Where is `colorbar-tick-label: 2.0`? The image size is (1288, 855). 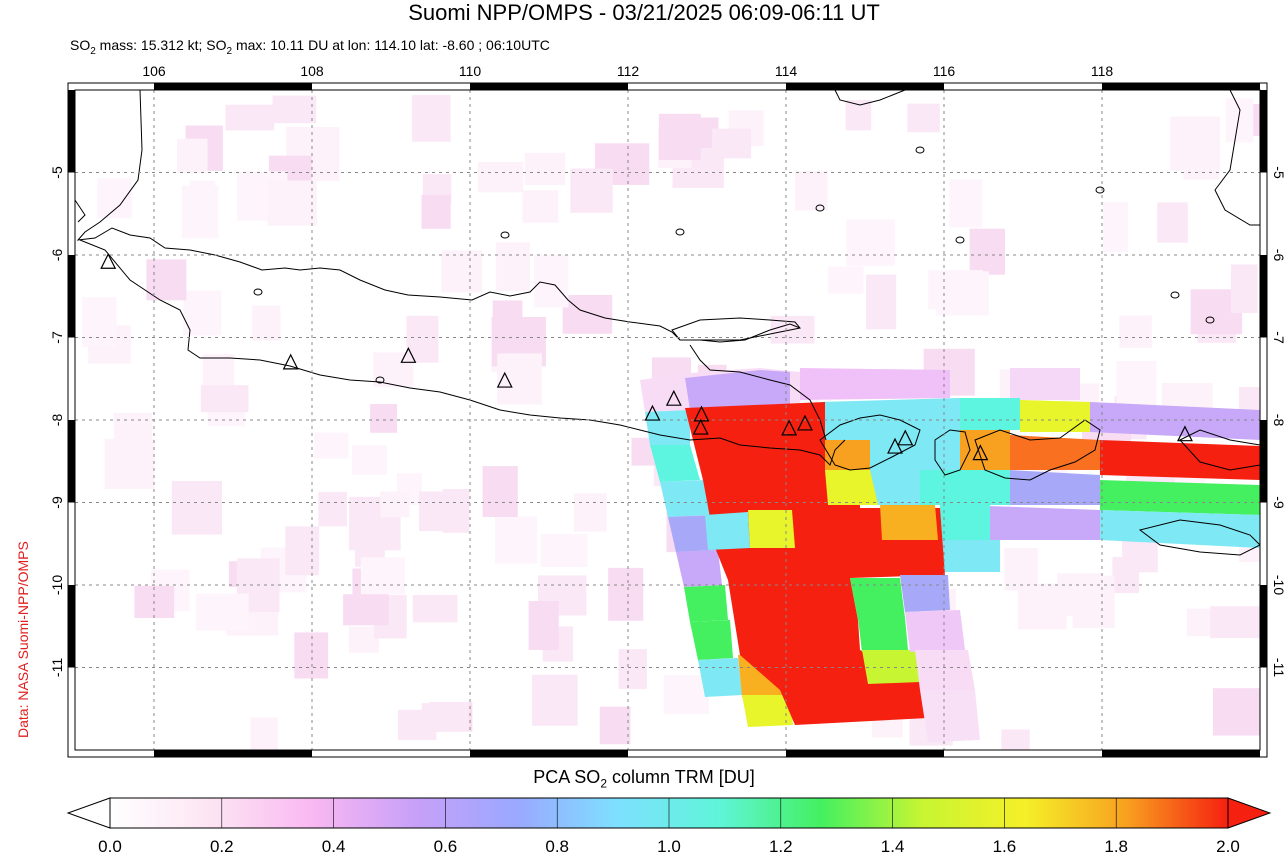 colorbar-tick-label: 2.0 is located at coordinates (1228, 846).